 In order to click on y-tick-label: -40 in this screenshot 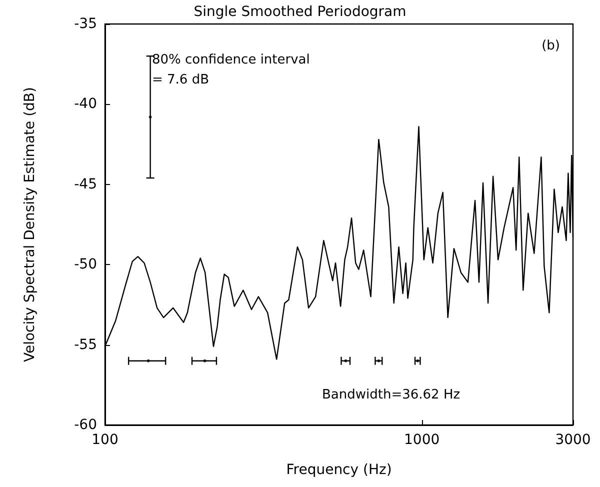, I will do `click(85, 104)`.